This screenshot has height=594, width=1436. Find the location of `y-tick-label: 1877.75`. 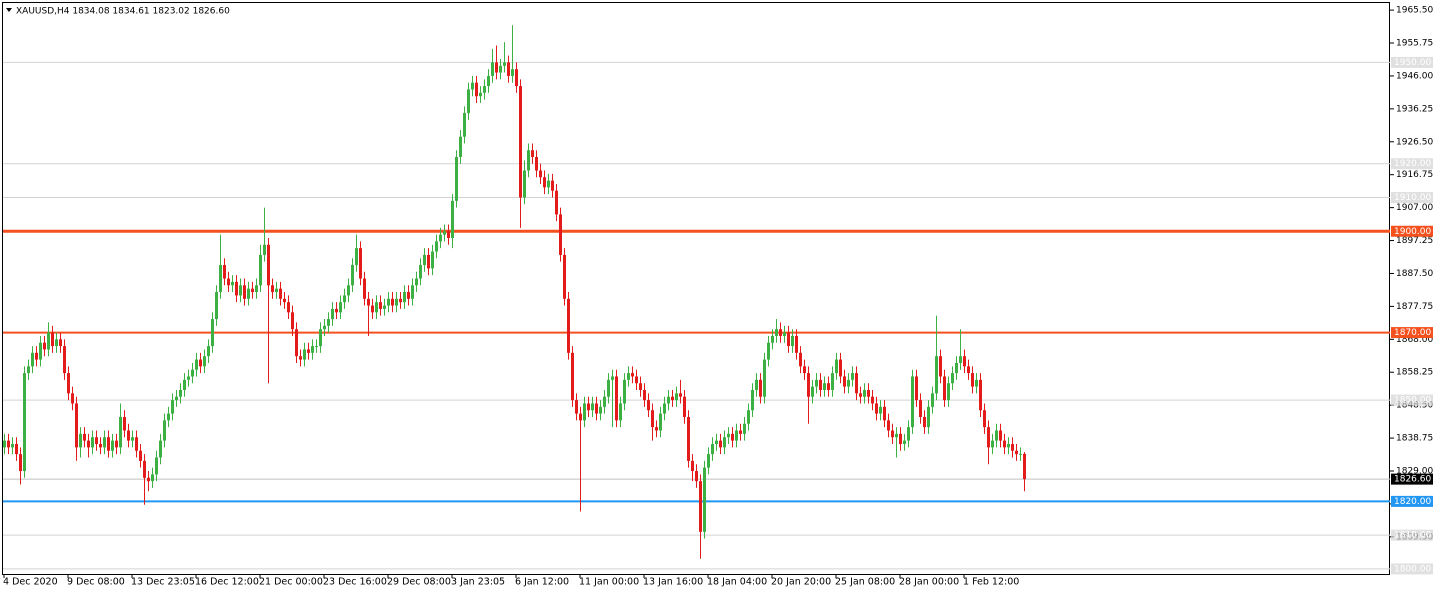

y-tick-label: 1877.75 is located at coordinates (1414, 307).